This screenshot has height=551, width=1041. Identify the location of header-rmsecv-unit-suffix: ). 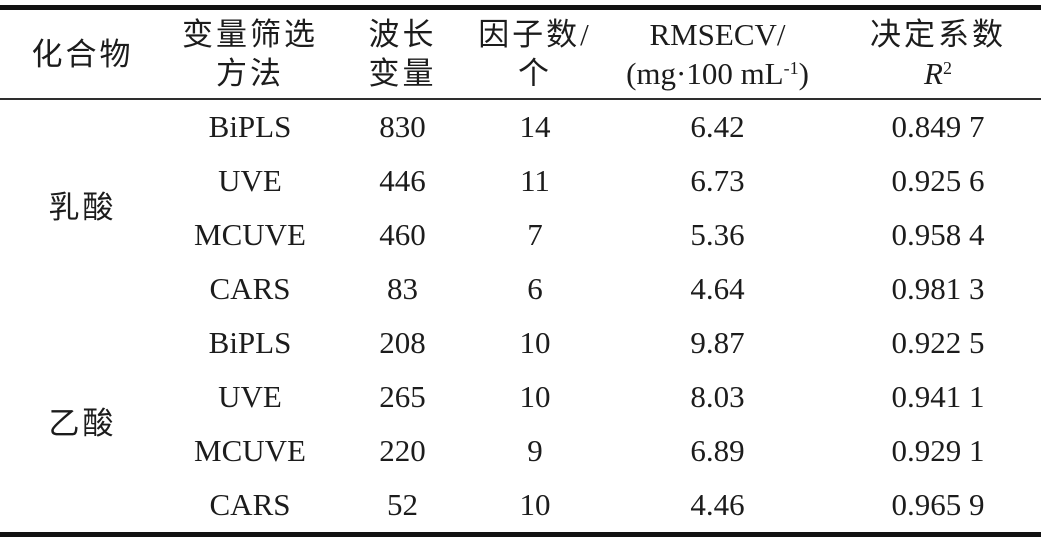
(803, 73).